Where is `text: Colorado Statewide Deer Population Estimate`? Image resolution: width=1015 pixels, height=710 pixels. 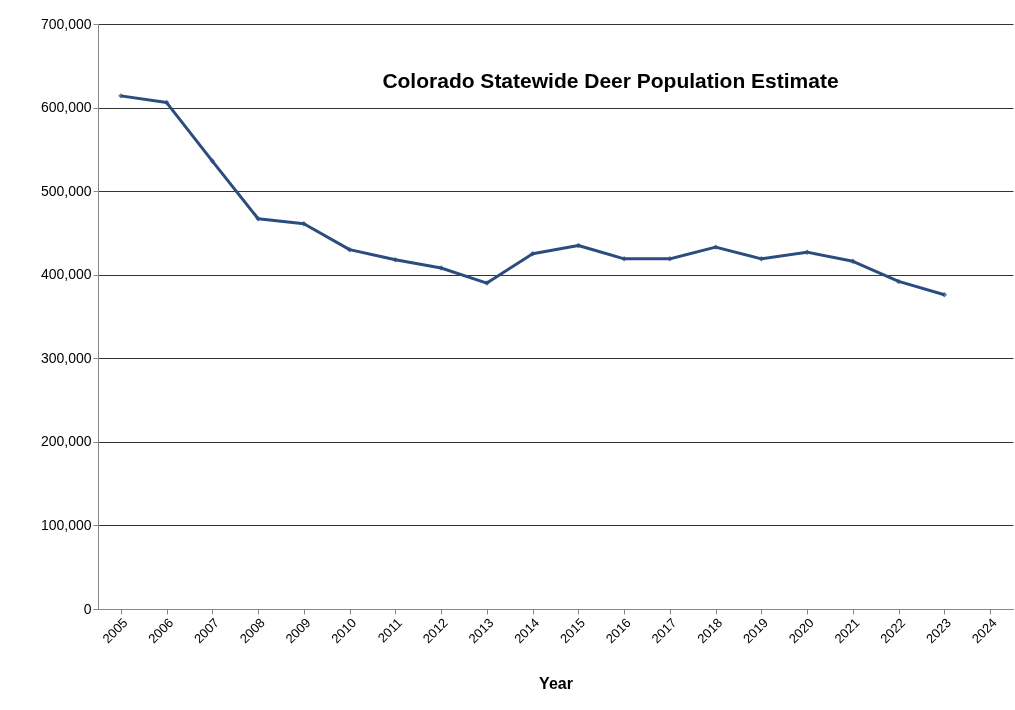 text: Colorado Statewide Deer Population Estimate is located at coordinates (610, 80).